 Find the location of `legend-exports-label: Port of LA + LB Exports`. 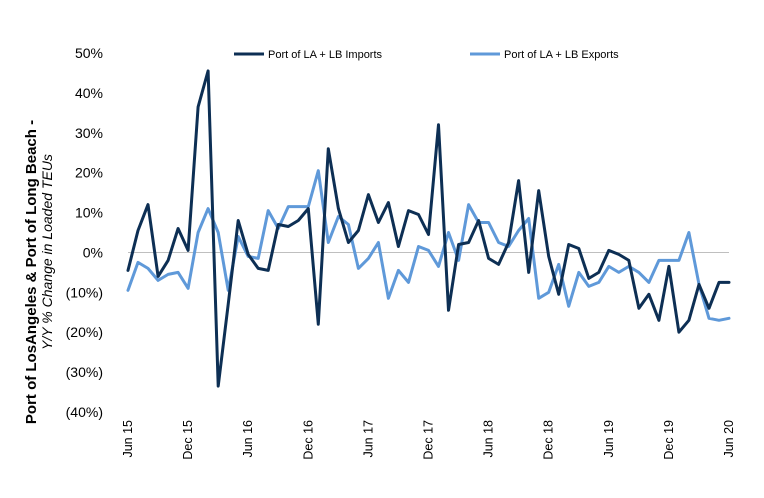

legend-exports-label: Port of LA + LB Exports is located at coordinates (561, 55).